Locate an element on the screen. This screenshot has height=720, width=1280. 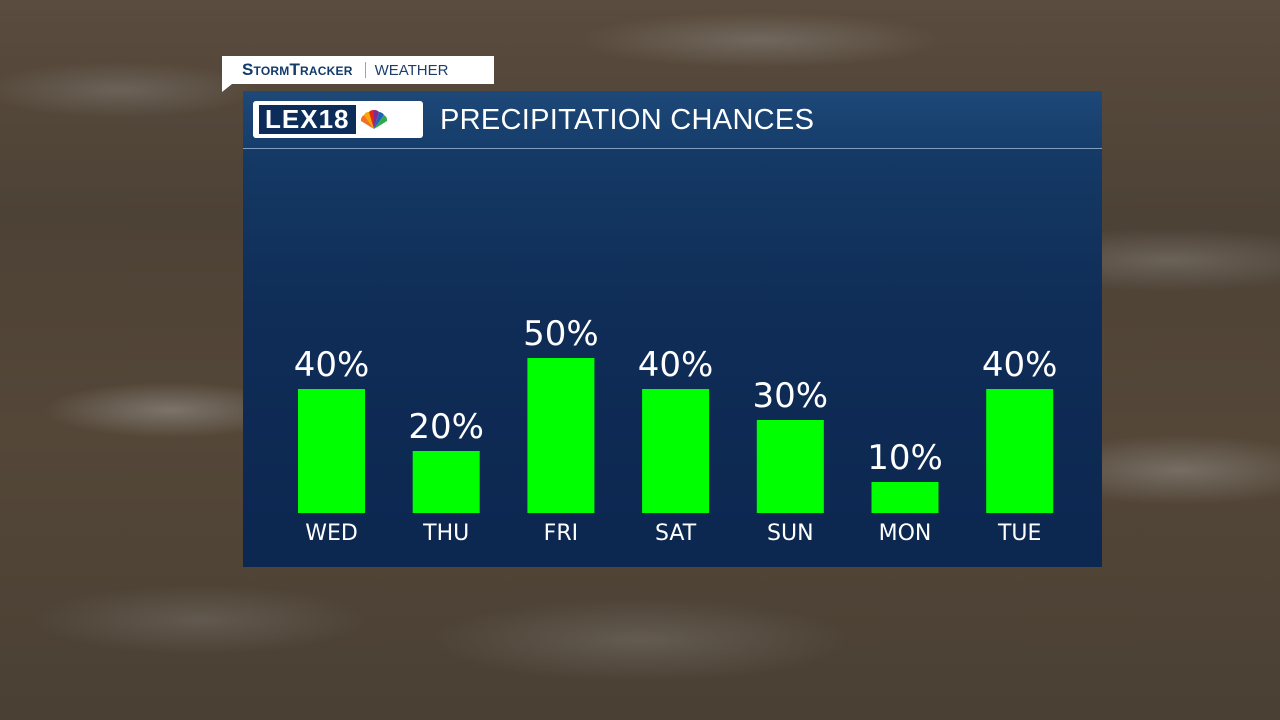
show-name: StormTracker is located at coordinates (297, 69).